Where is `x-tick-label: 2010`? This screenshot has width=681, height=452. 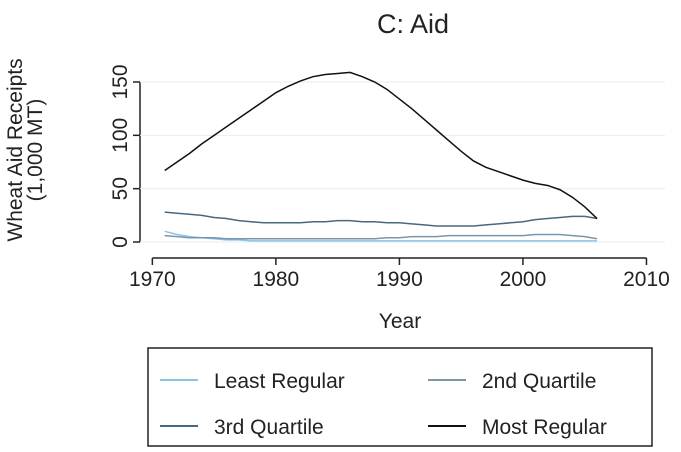 x-tick-label: 2010 is located at coordinates (646, 279).